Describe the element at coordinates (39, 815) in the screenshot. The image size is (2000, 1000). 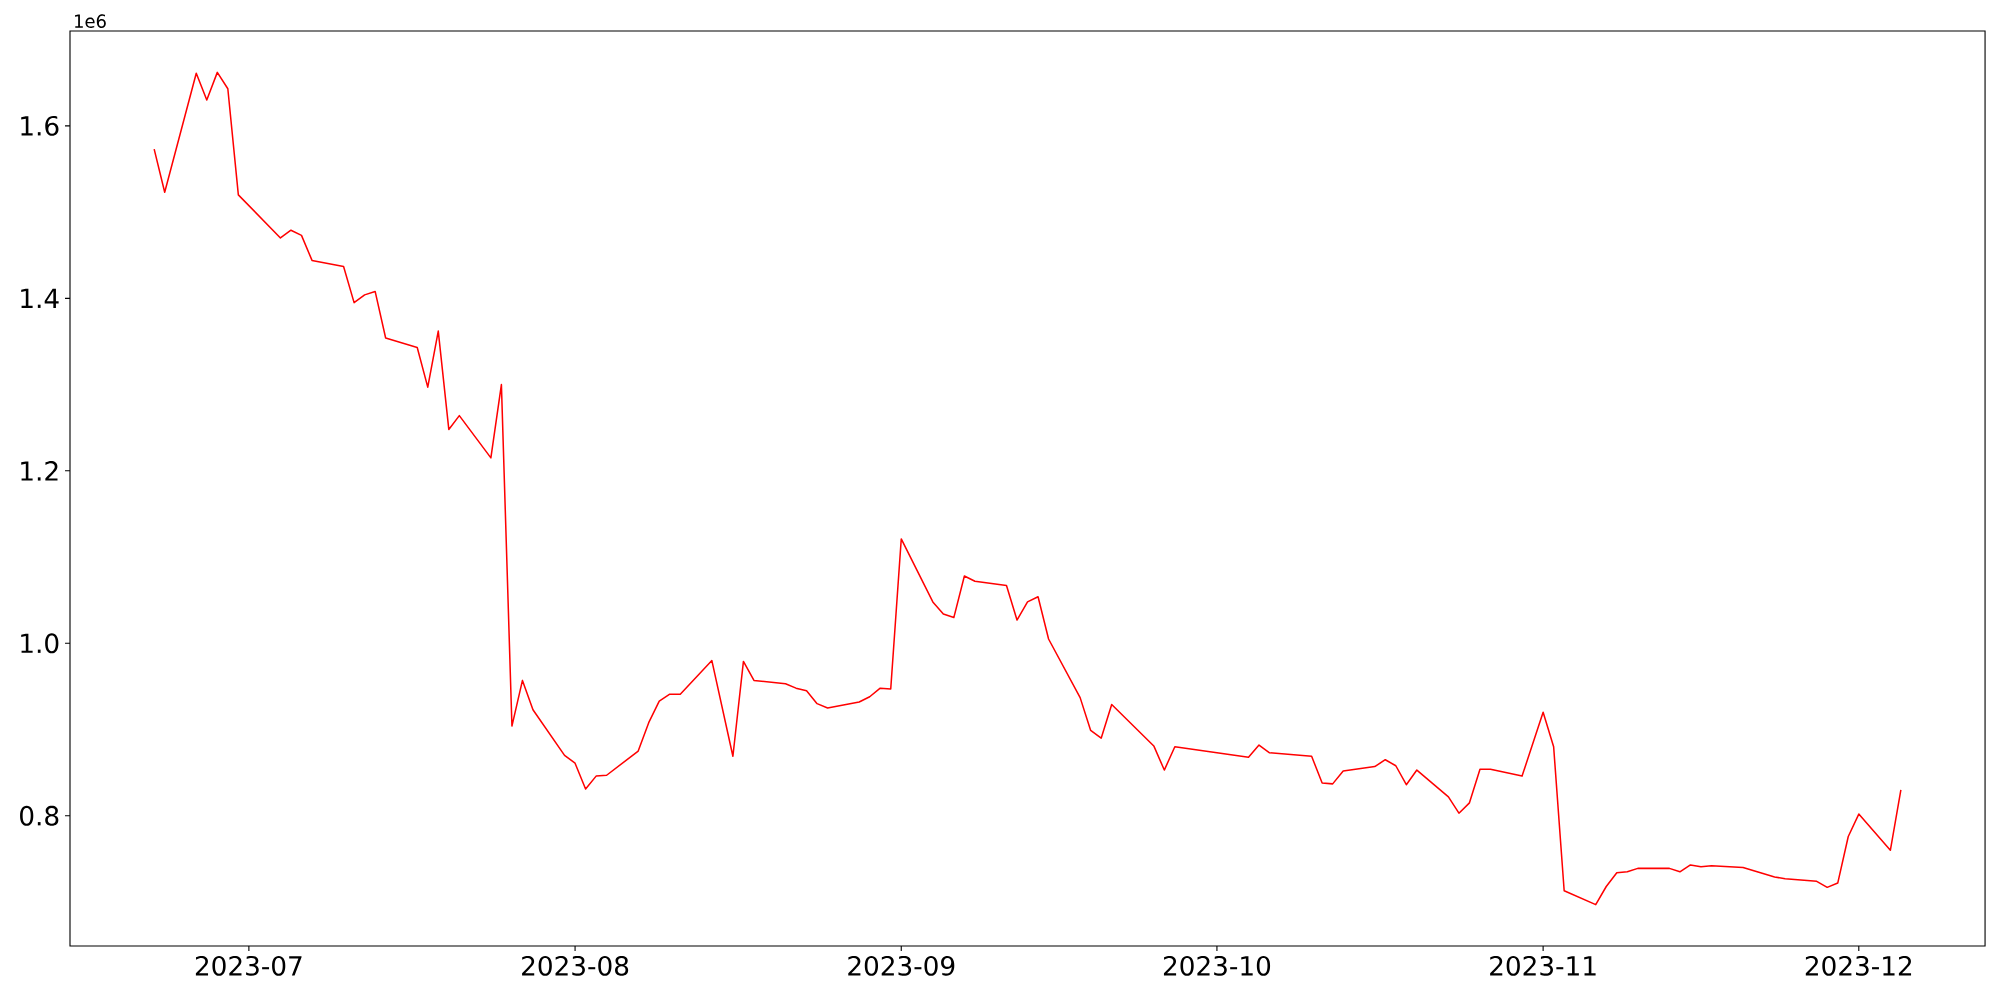
I see `y-tick-label: 0.8` at that location.